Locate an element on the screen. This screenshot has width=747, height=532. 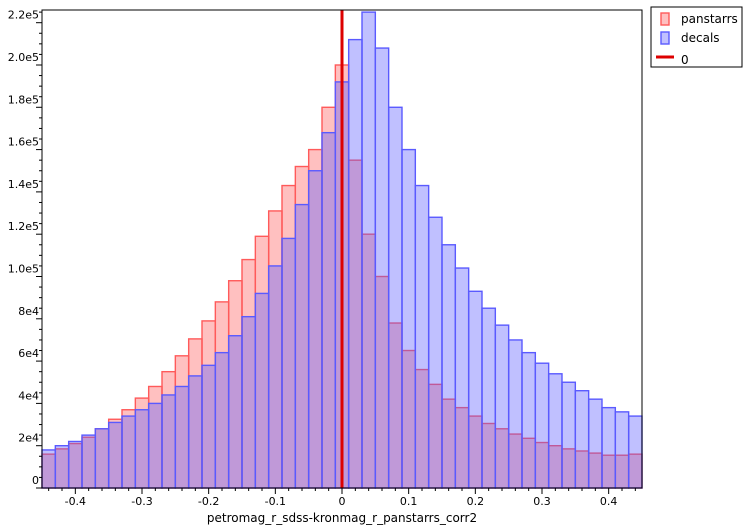
legend-label-panstarrs: panstarrs is located at coordinates (709, 19).